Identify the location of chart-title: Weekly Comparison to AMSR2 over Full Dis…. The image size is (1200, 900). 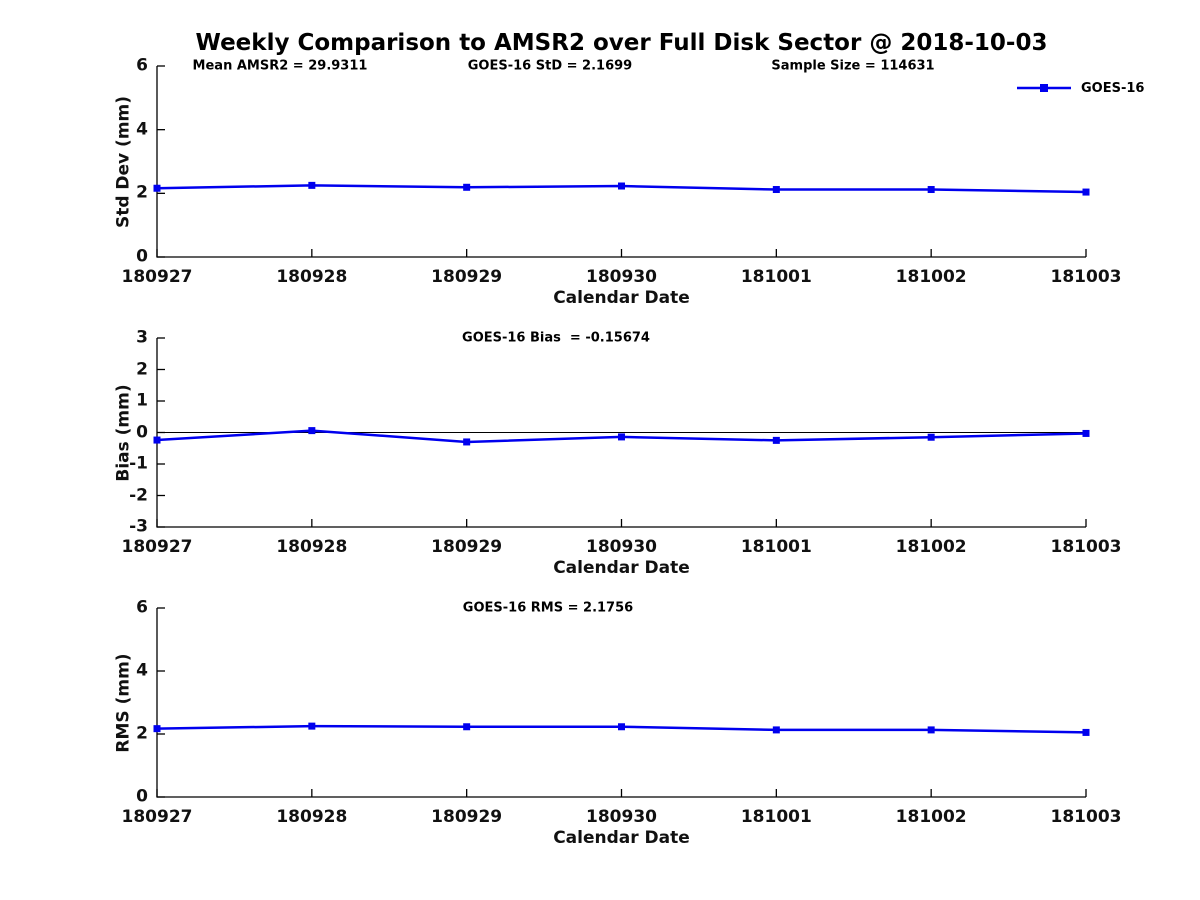
(621, 43).